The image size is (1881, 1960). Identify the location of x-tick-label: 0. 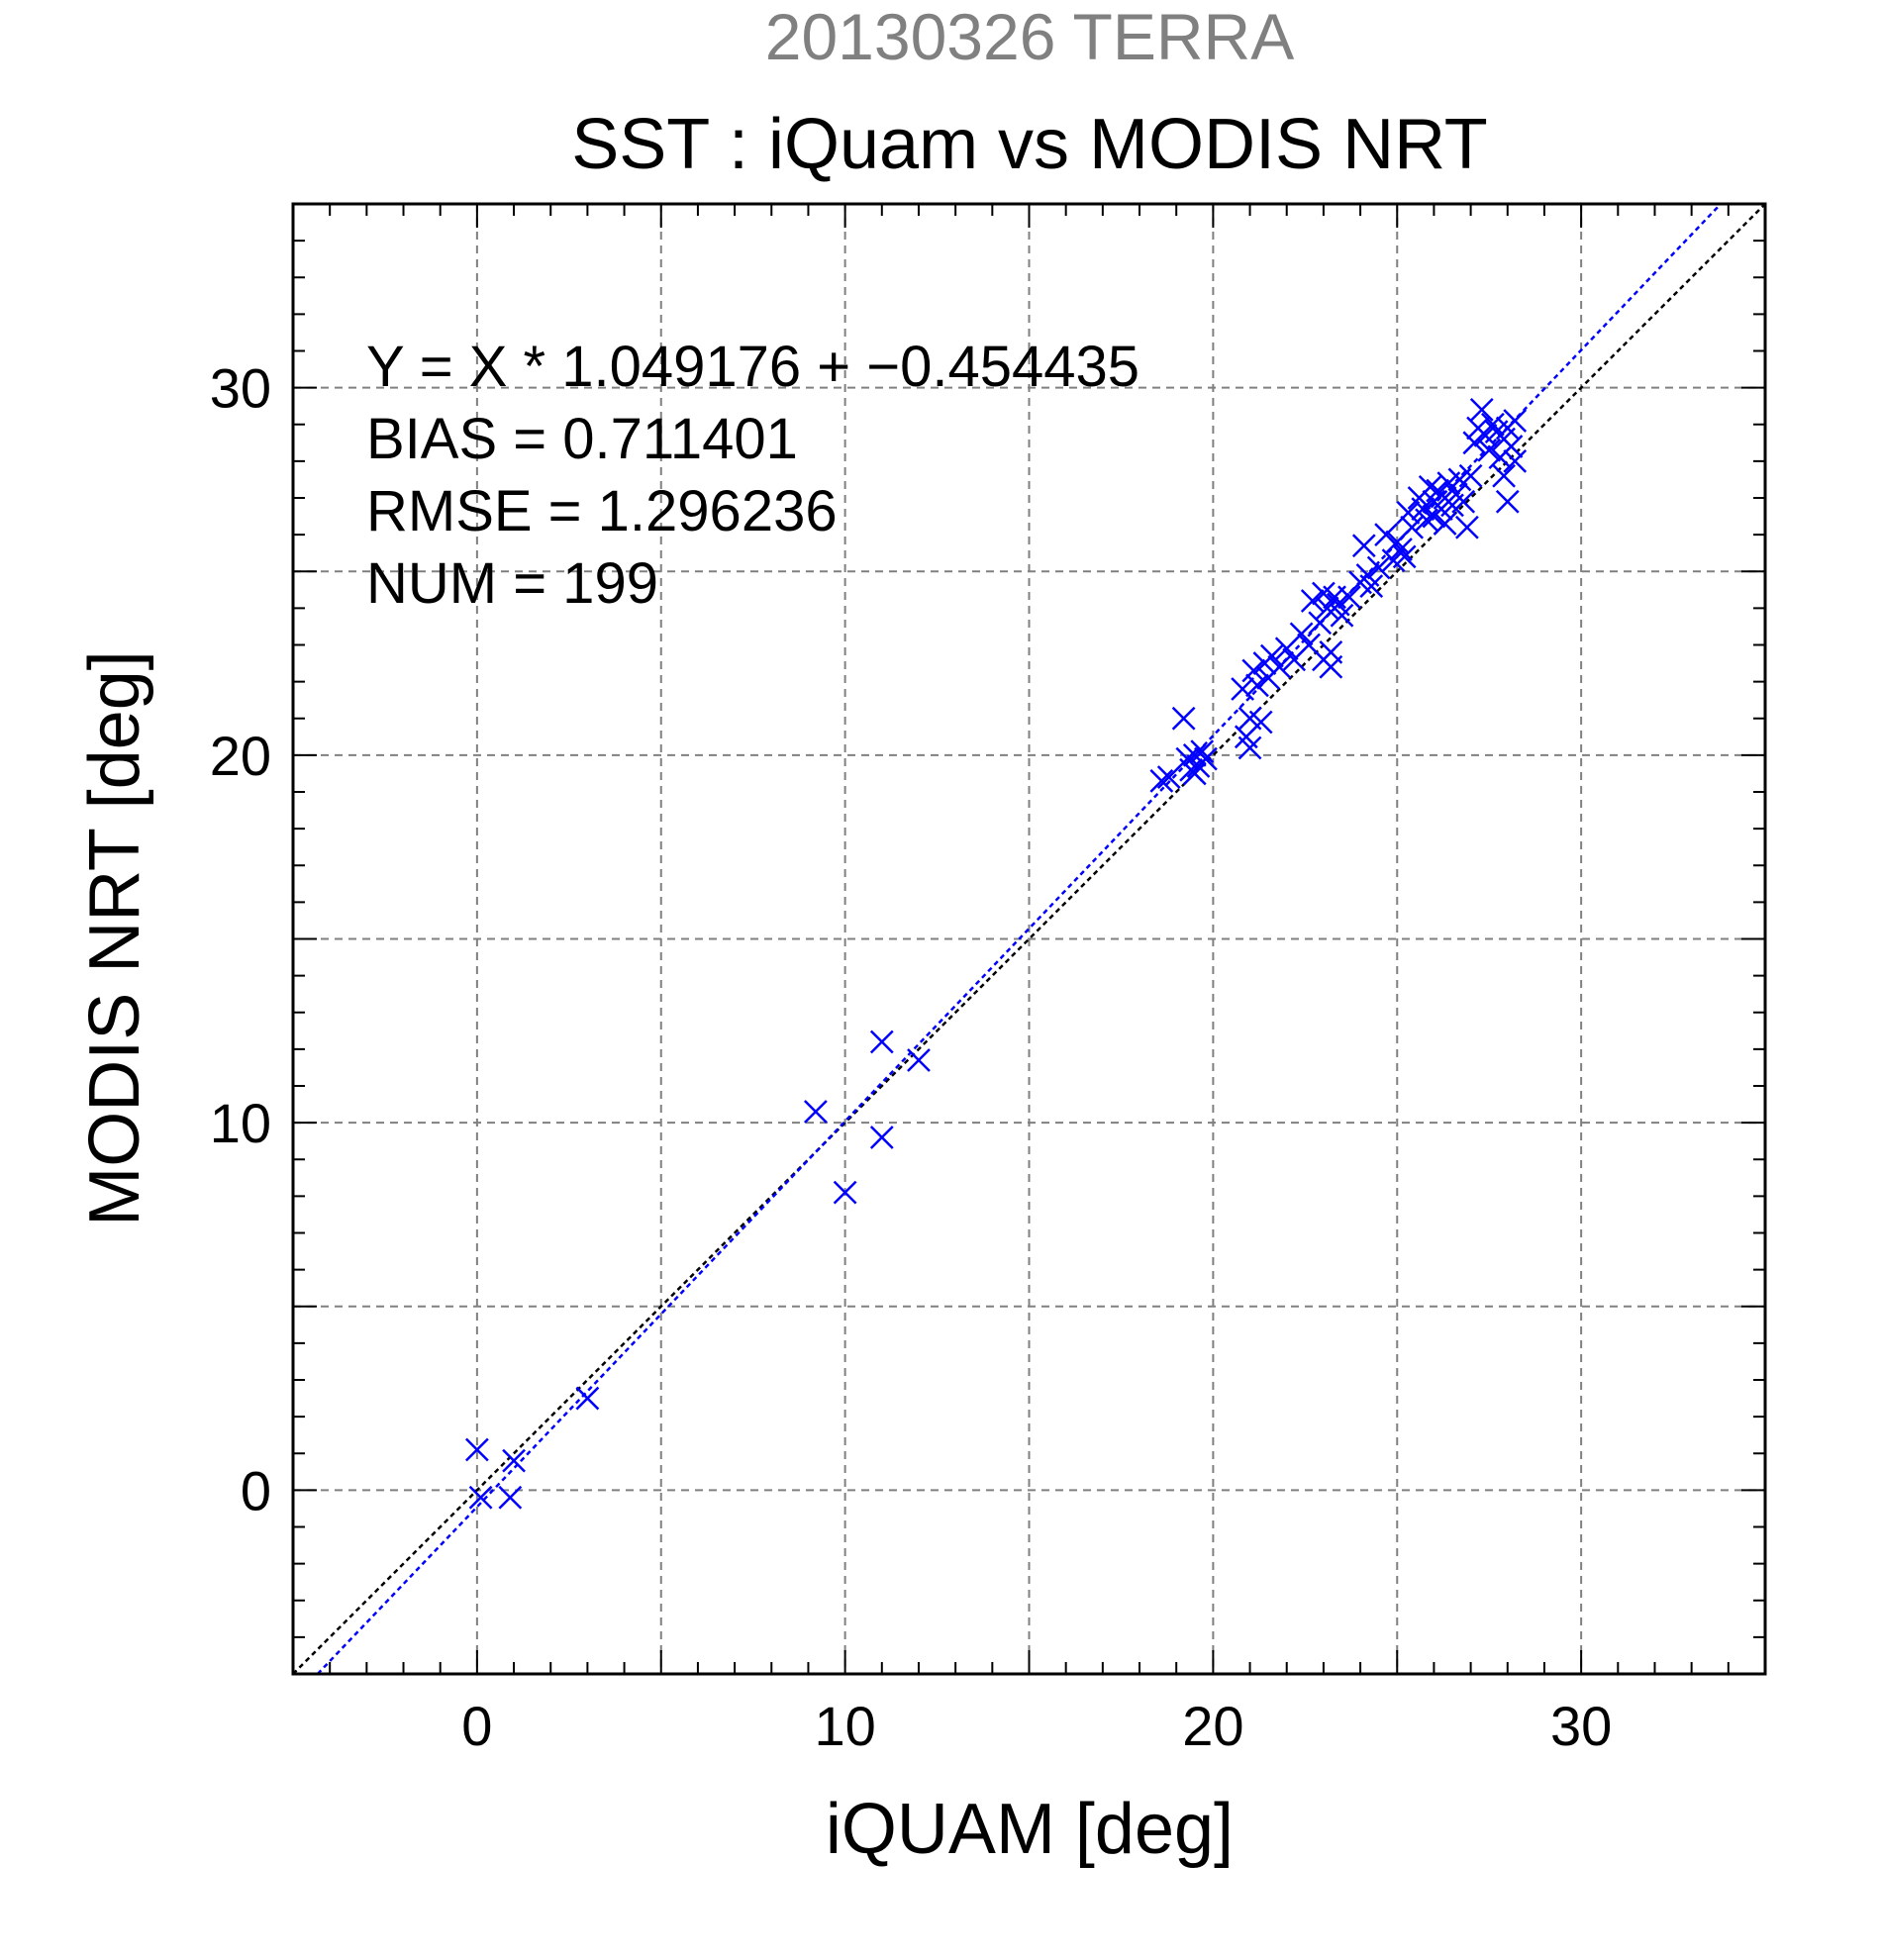
(477, 1726).